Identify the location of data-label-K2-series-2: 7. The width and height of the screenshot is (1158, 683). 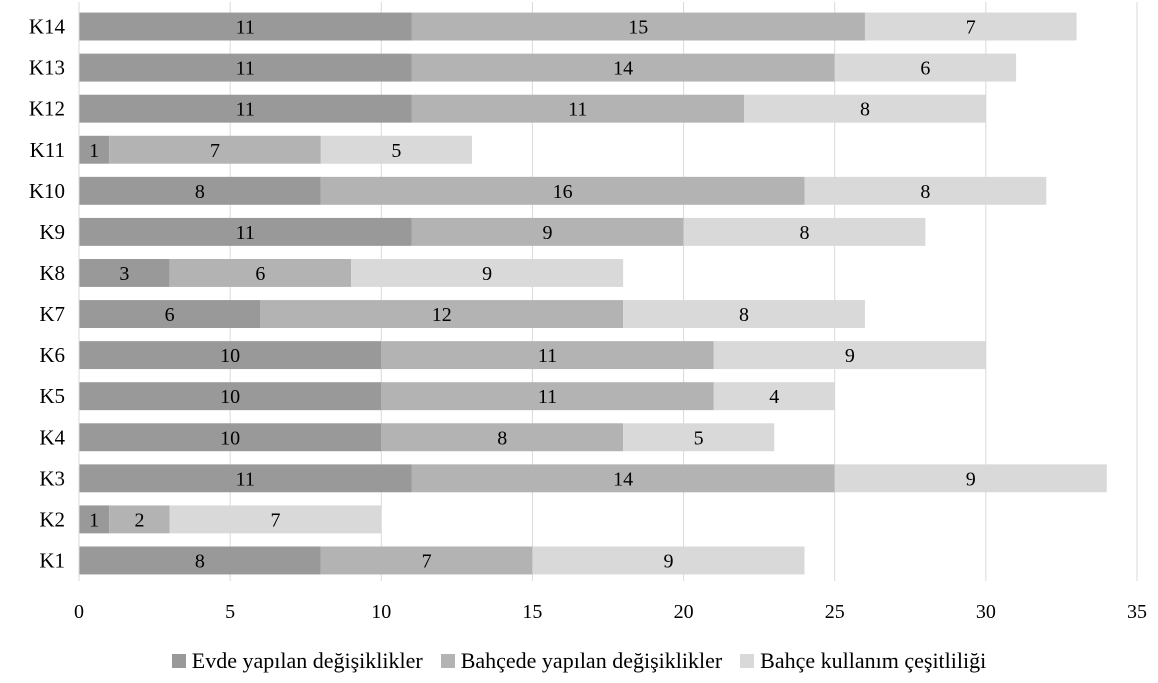
(275, 520).